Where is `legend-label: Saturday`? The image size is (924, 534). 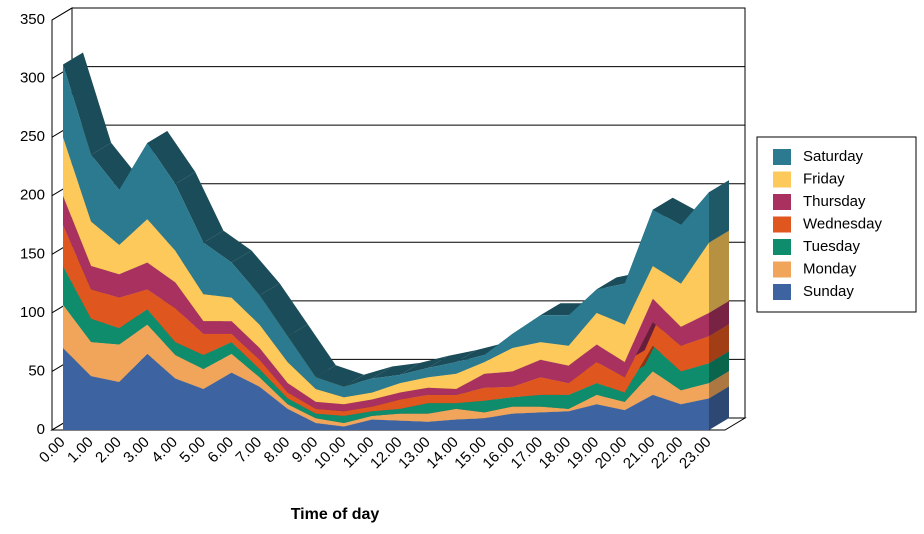
legend-label: Saturday is located at coordinates (833, 156).